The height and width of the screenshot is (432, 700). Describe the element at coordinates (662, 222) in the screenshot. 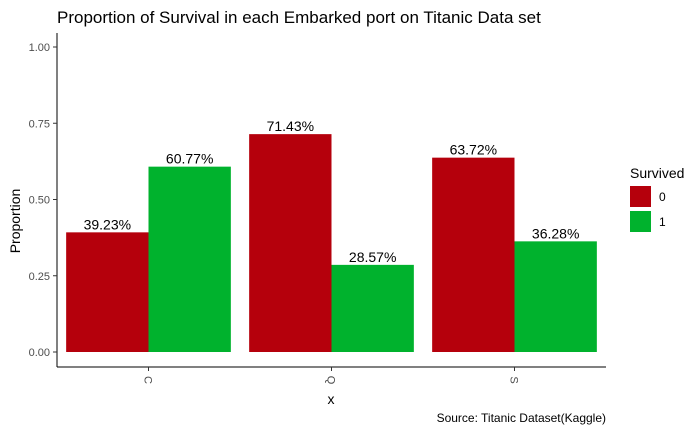

I see `legend-label-1: 1` at that location.